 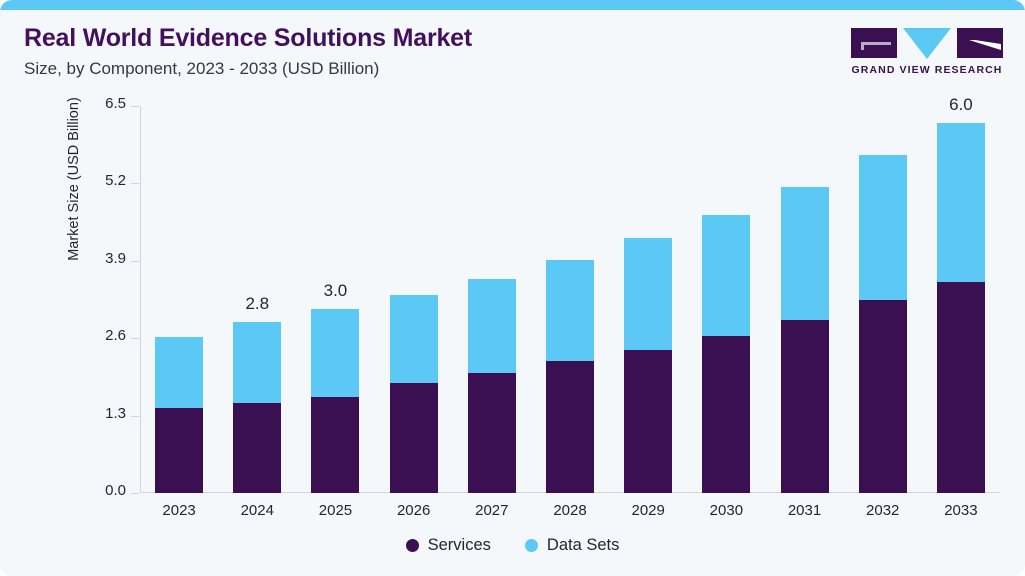 I want to click on logo-wordmark: GRAND VIEW RESEARCH, so click(x=927, y=70).